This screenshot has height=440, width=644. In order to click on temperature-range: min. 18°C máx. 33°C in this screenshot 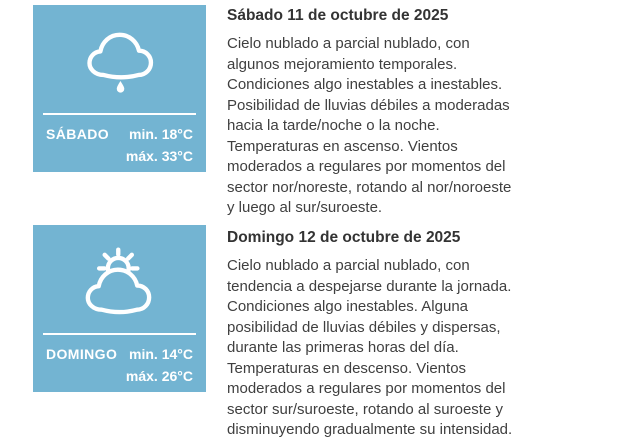, I will do `click(159, 145)`.